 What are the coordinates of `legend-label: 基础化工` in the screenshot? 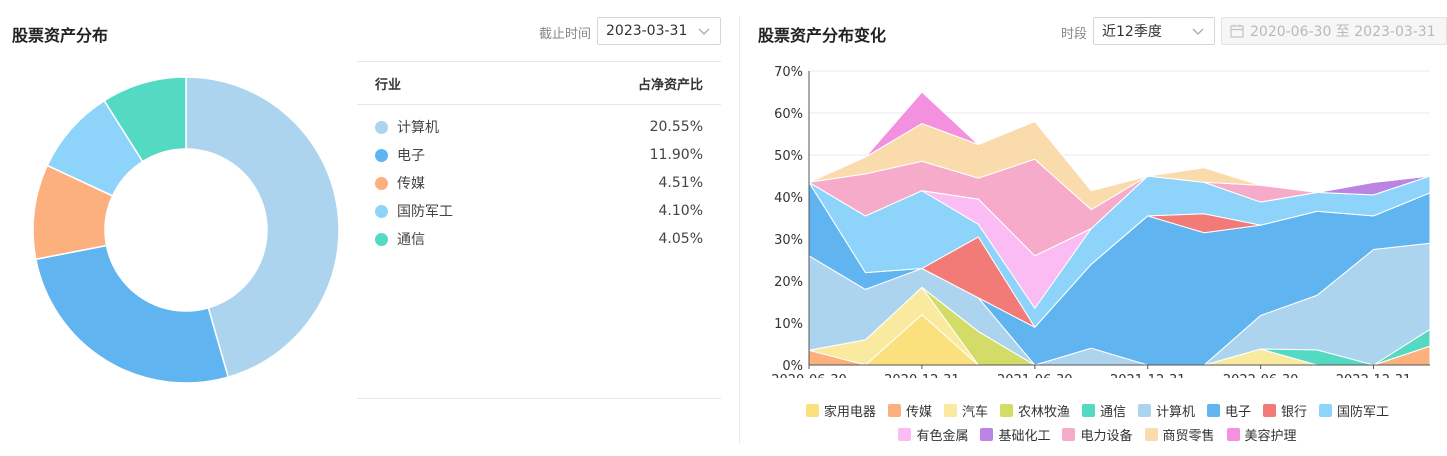 It's located at (1024, 436).